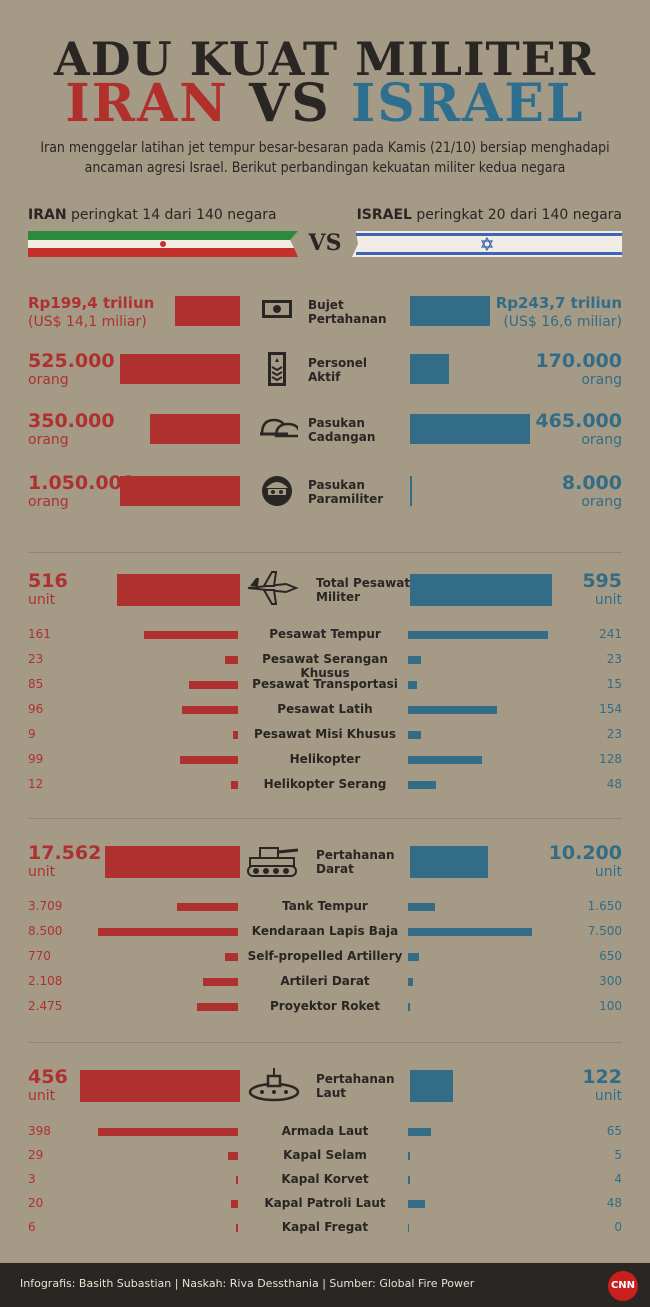  Describe the element at coordinates (48, 1085) in the screenshot. I see `iran-total: 456 unit` at that location.